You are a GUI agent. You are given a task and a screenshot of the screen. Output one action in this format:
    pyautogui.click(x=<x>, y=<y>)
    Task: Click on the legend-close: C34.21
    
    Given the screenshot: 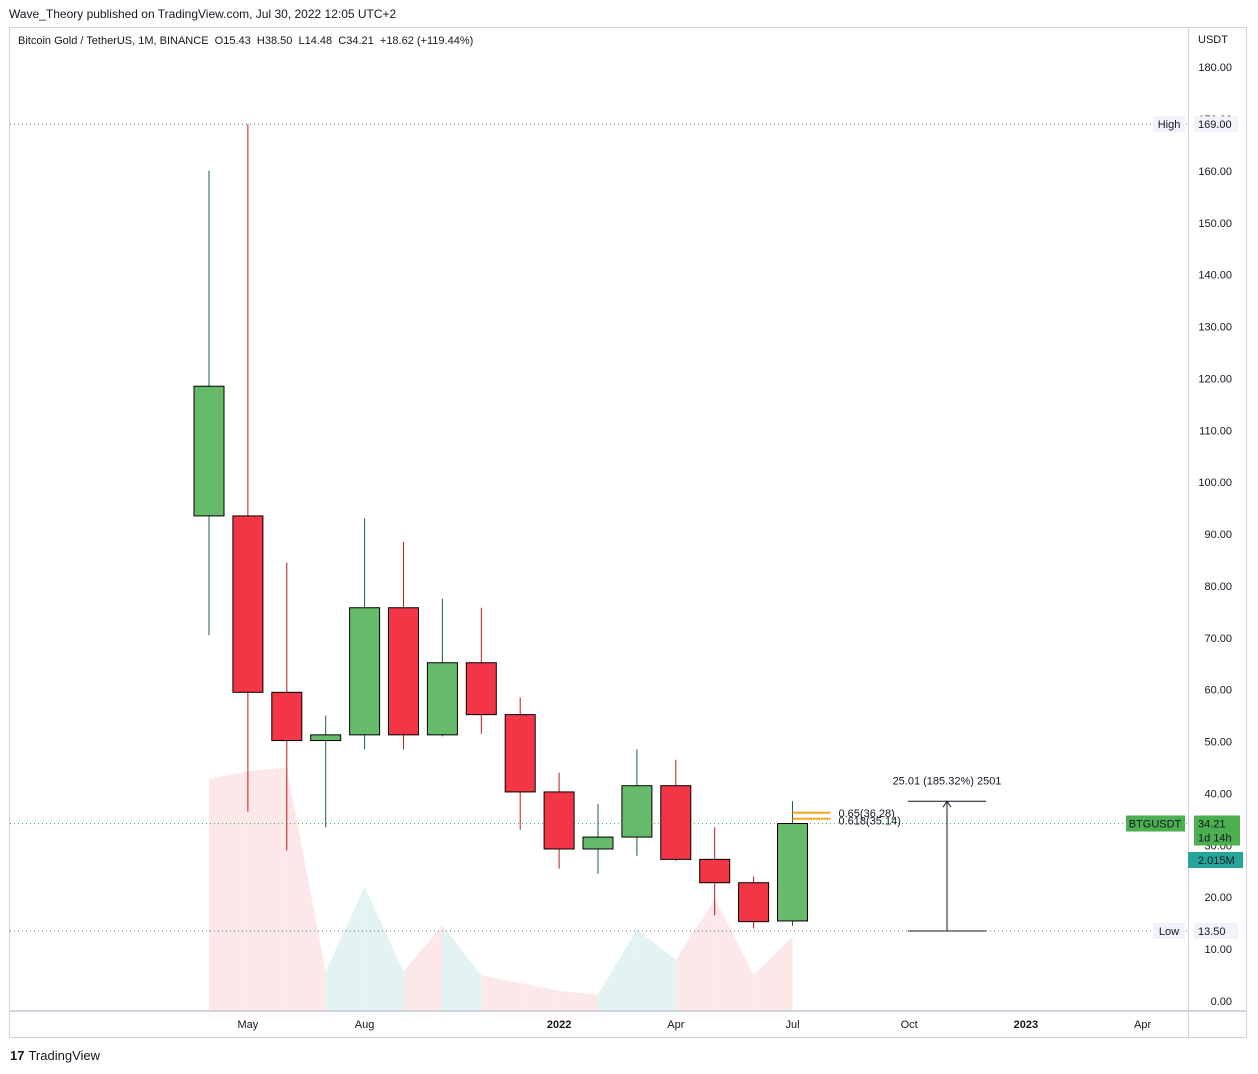 What is the action you would take?
    pyautogui.click(x=356, y=41)
    